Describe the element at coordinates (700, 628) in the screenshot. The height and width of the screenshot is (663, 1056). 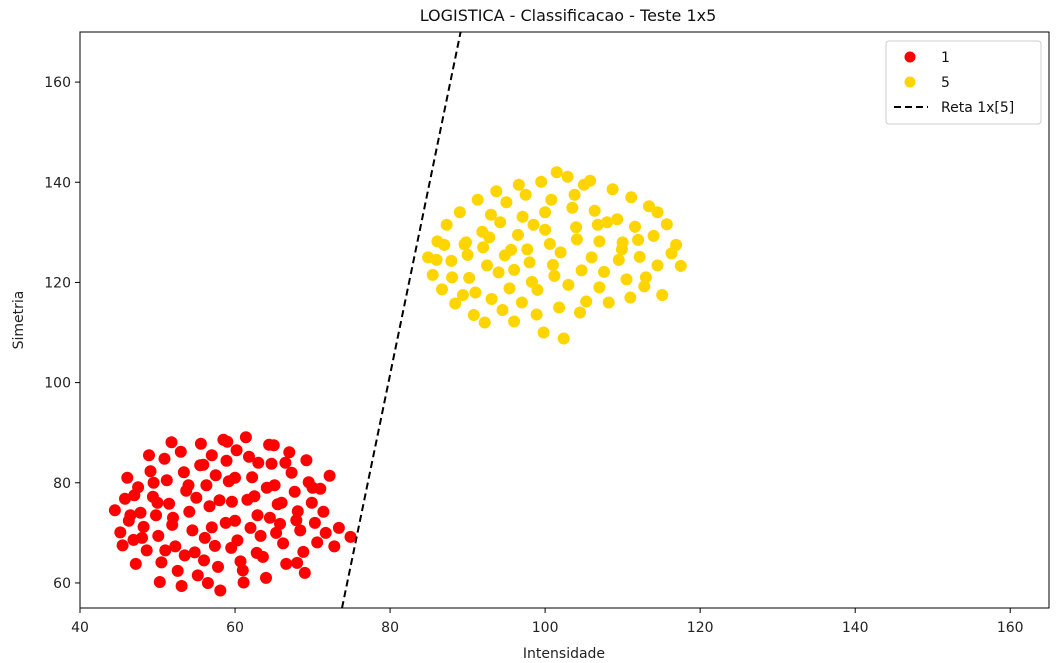
I see `x-tick-label: 120` at that location.